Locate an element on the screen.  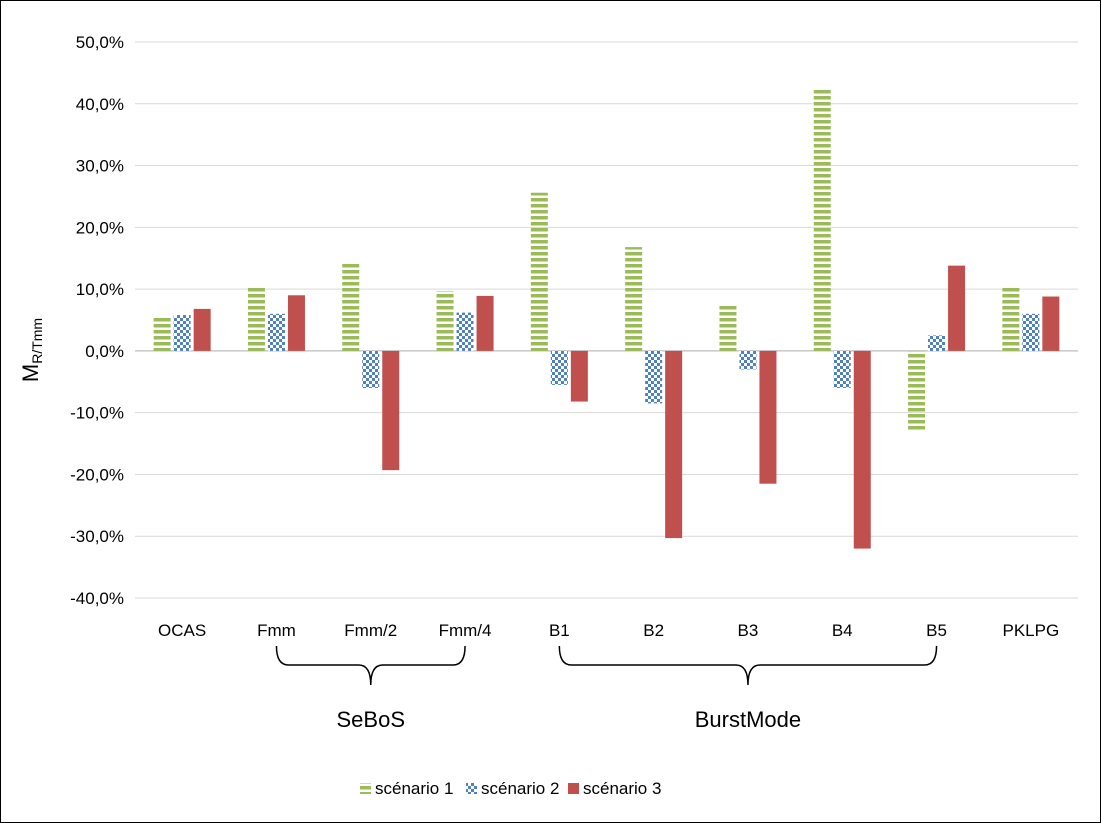
legend-label: scénario 2 is located at coordinates (520, 788).